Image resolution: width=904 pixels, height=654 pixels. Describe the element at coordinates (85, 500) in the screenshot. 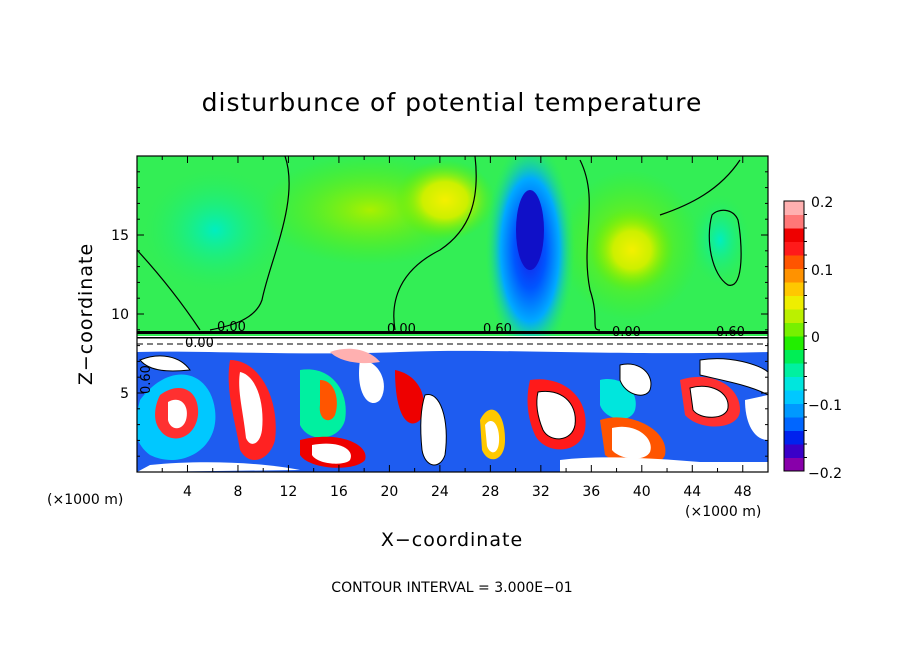

I see `x-unit-label-left: (×1000 m)` at that location.